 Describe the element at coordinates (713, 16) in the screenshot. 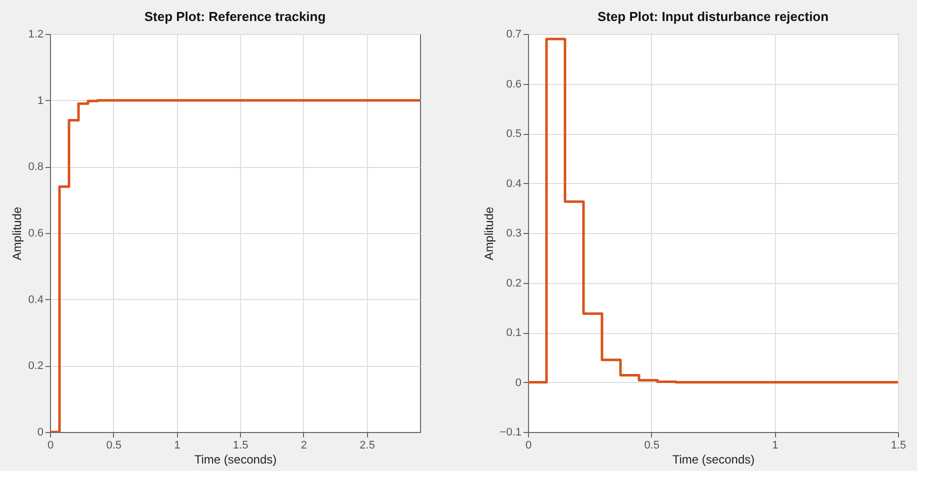

I see `chart-title: Step Plot: Input disturbance rejection` at that location.